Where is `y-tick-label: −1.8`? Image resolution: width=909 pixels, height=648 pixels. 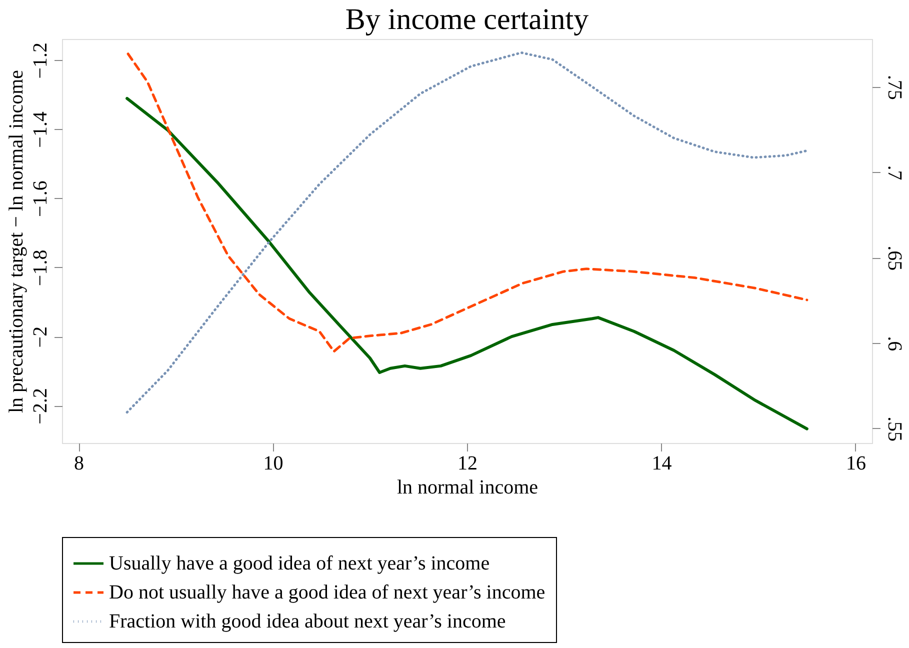
y-tick-label: −1.8 is located at coordinates (41, 268).